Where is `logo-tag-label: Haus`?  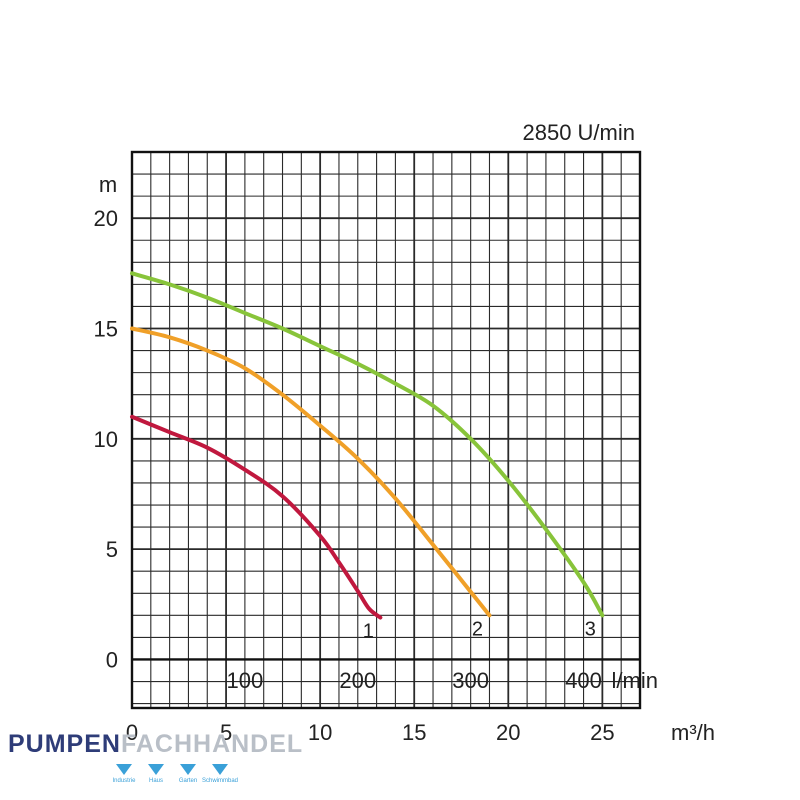 logo-tag-label: Haus is located at coordinates (155, 781).